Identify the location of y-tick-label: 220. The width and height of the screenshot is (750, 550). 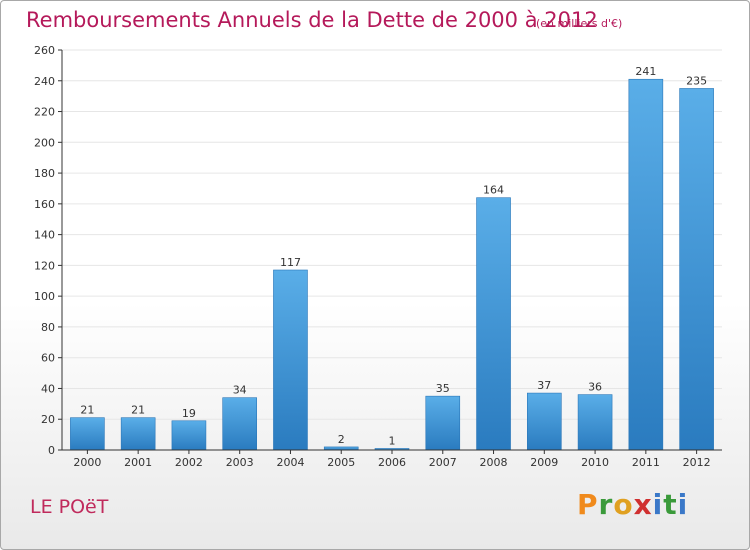
(44, 112).